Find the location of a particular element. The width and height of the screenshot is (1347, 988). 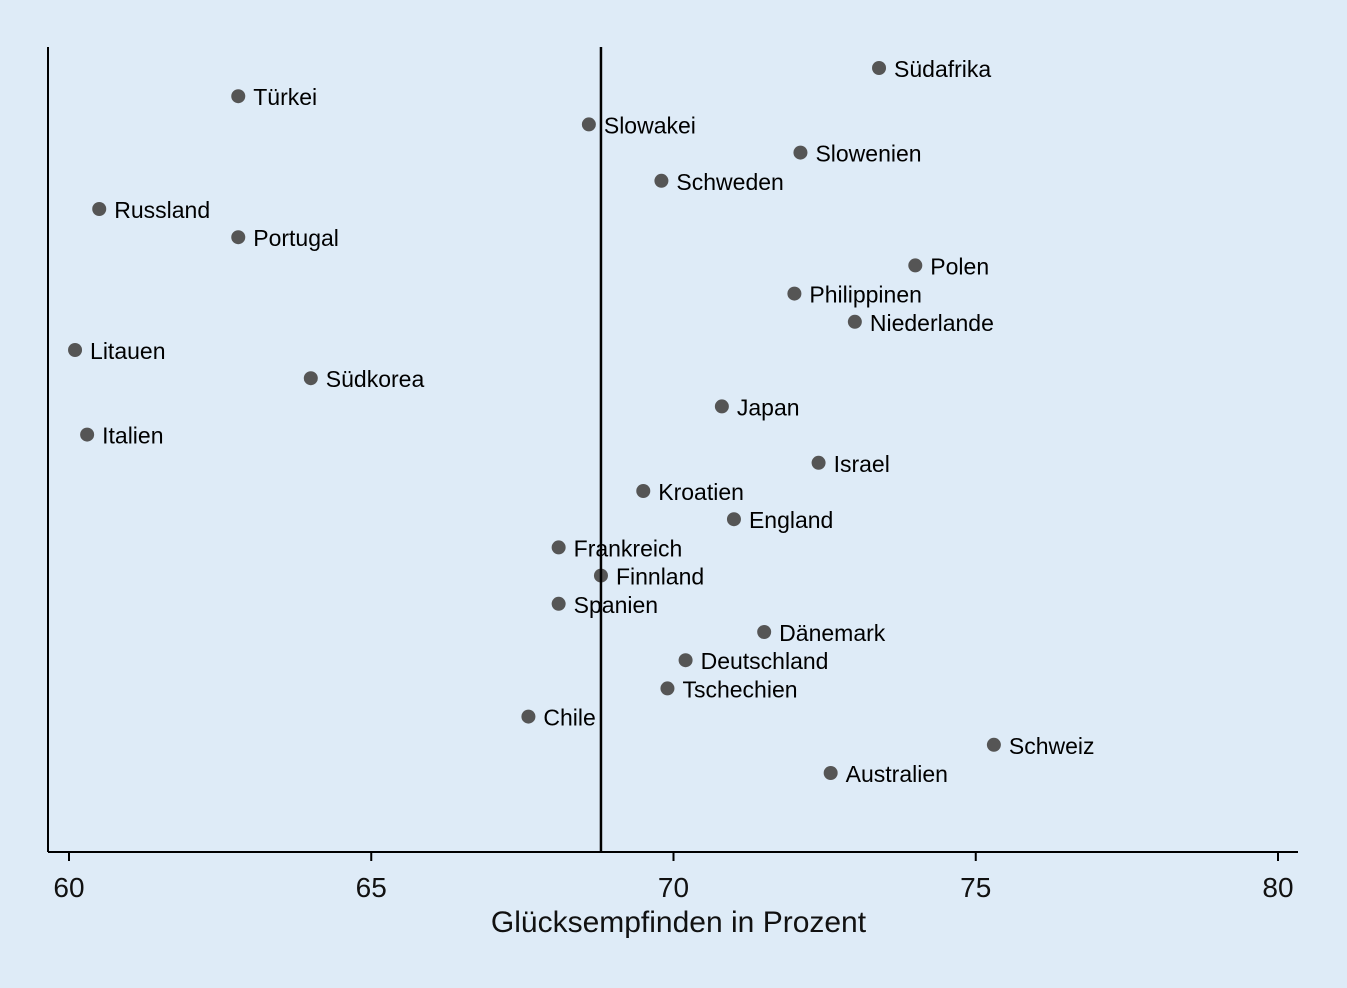

data-point-group: Slowenien is located at coordinates (857, 154).